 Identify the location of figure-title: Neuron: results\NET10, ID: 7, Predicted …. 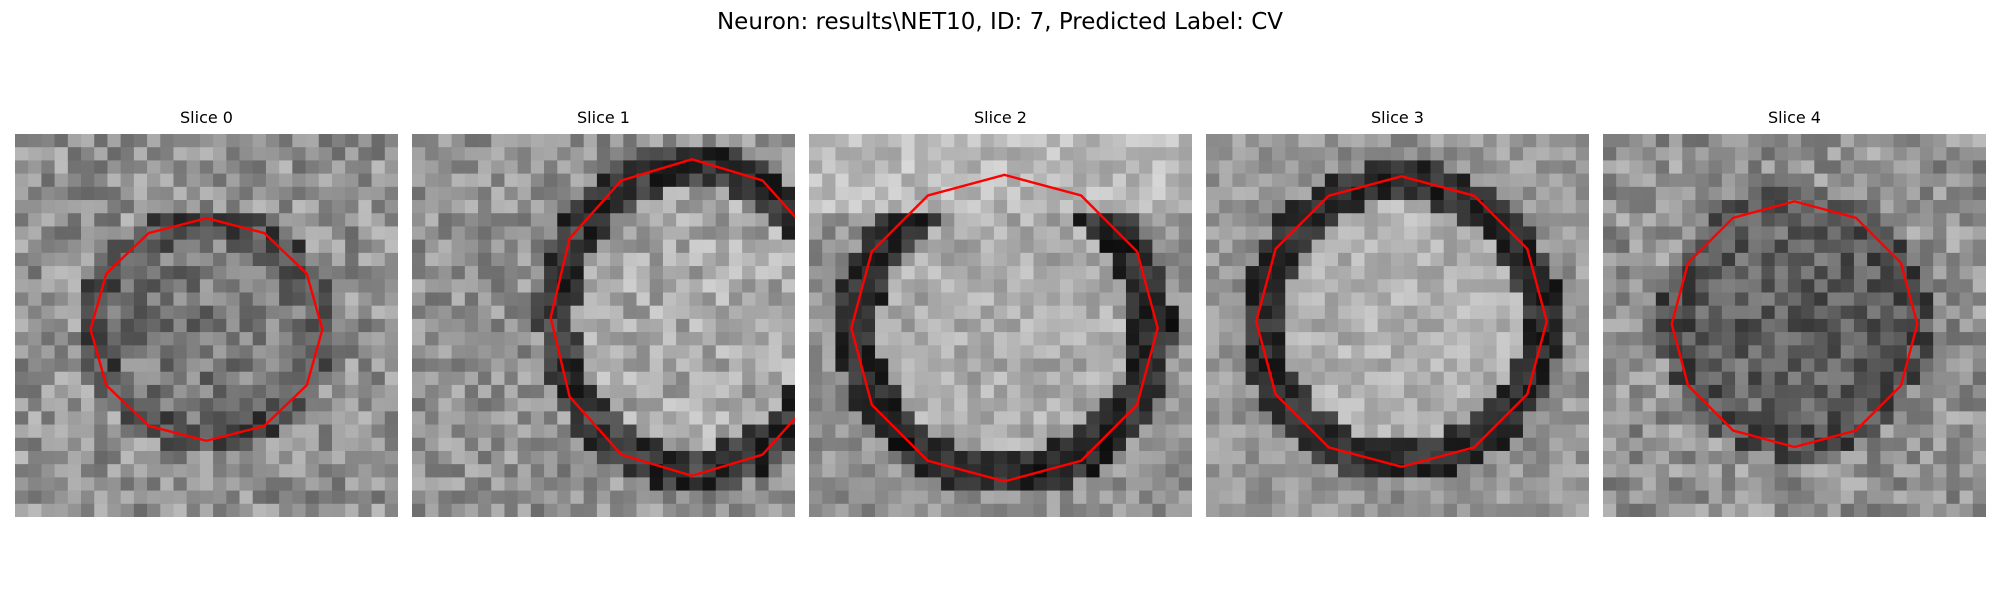
(1000, 22).